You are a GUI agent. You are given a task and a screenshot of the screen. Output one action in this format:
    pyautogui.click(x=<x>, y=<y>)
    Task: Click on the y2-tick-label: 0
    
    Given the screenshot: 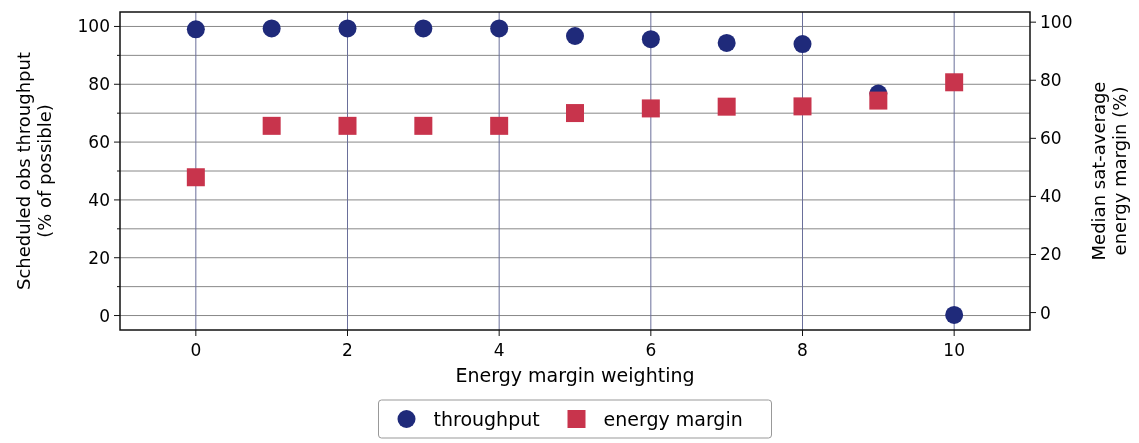 What is the action you would take?
    pyautogui.click(x=1045, y=312)
    